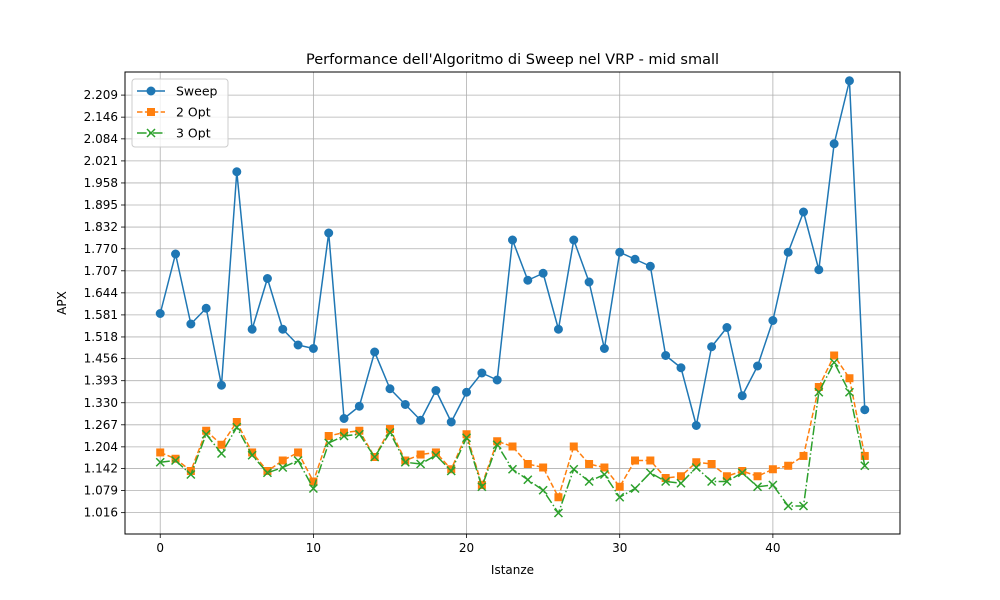  Describe the element at coordinates (62, 303) in the screenshot. I see `y-axis-title: APX` at that location.